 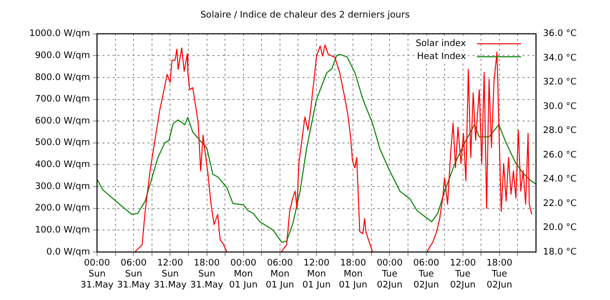 What do you see at coordinates (68, 252) in the screenshot?
I see `y-tick-label: 0.0 W/qm` at bounding box center [68, 252].